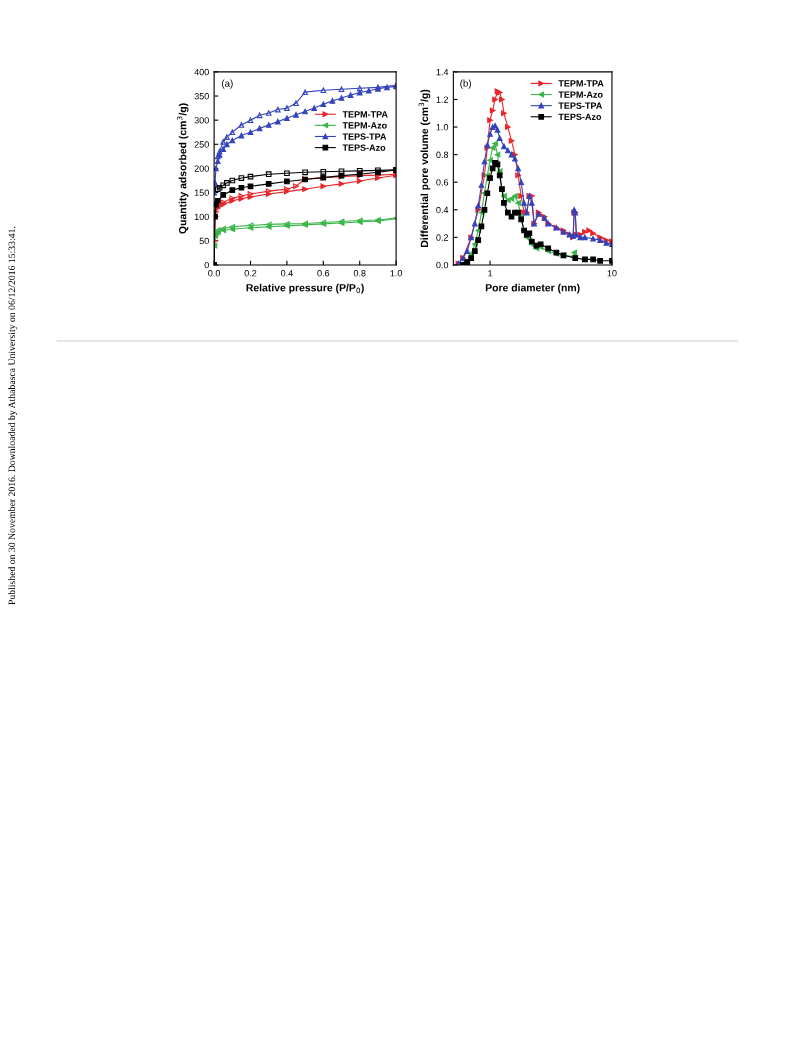 This screenshot has width=793, height=1039. I want to click on x-tick-label: 10, so click(612, 273).